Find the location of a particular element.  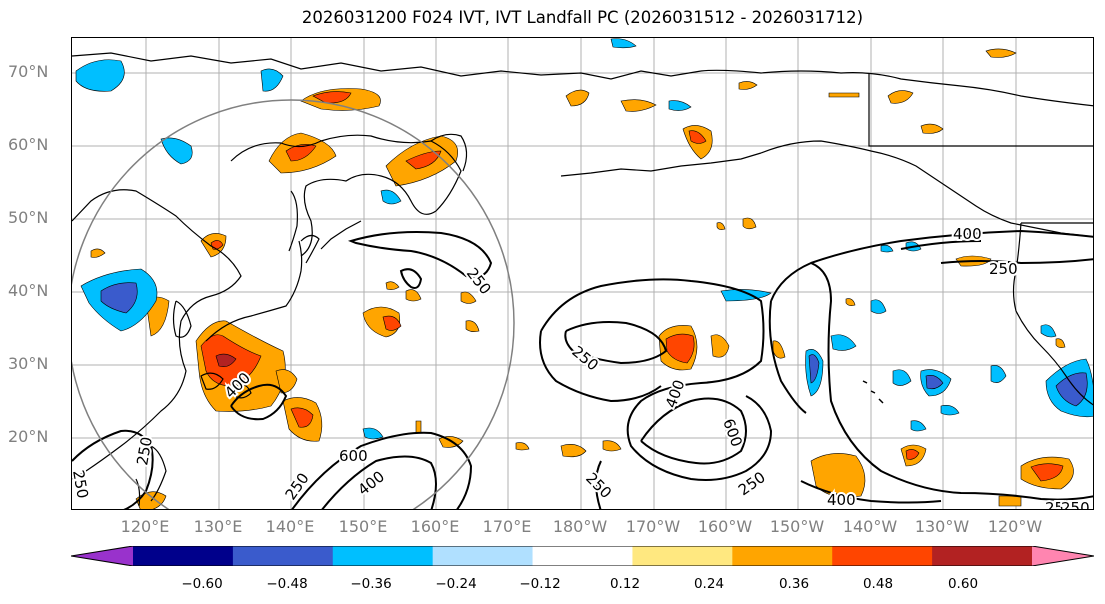

colorbar-extend-low is located at coordinates (102, 556).